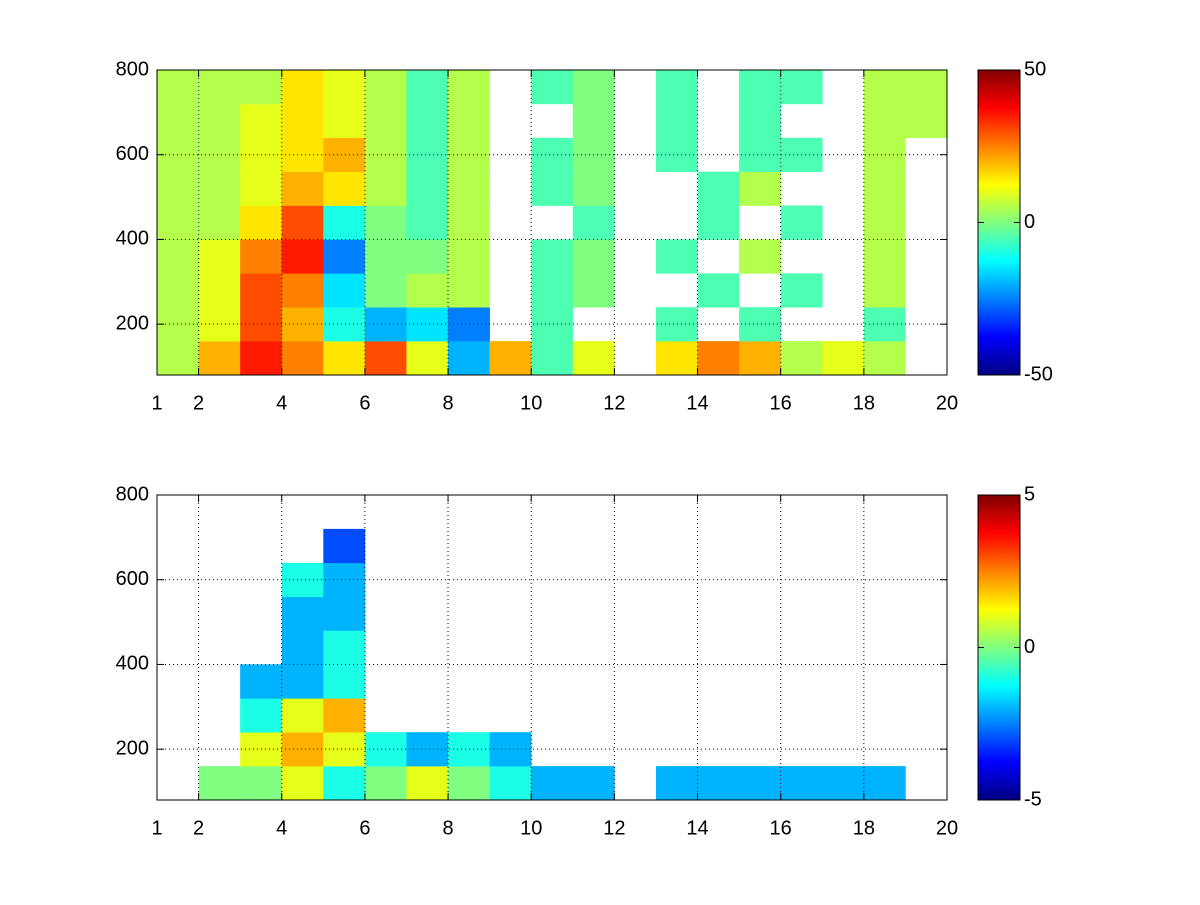 Image resolution: width=1200 pixels, height=905 pixels. Describe the element at coordinates (364, 403) in the screenshot. I see `x-tick-label: 6` at that location.